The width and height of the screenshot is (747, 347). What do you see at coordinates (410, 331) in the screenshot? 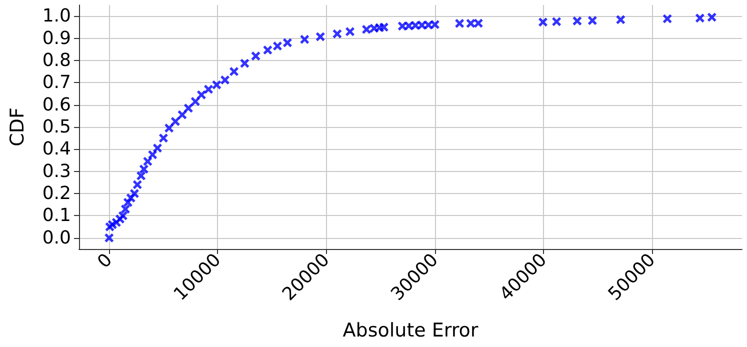
I see `x-axis-title: Absolute Error` at bounding box center [410, 331].